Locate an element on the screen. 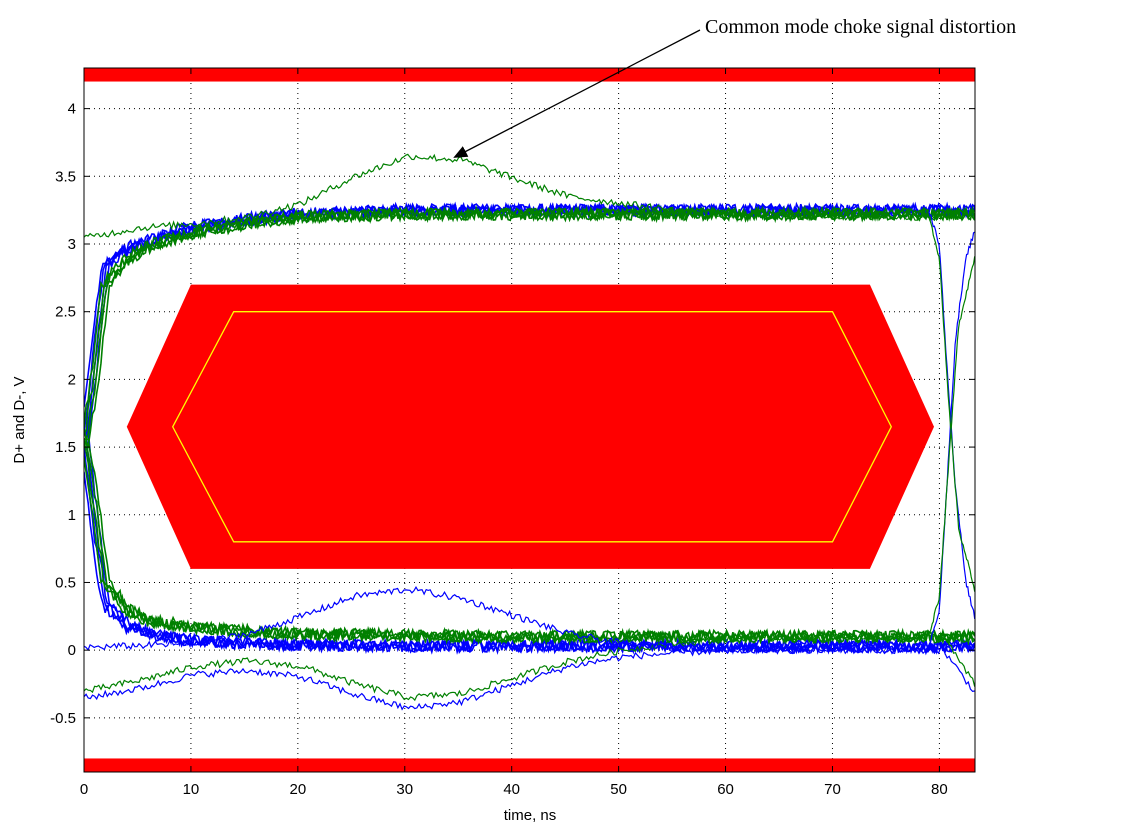 The image size is (1131, 830). trace-5-distortion-low is located at coordinates (529, 678).